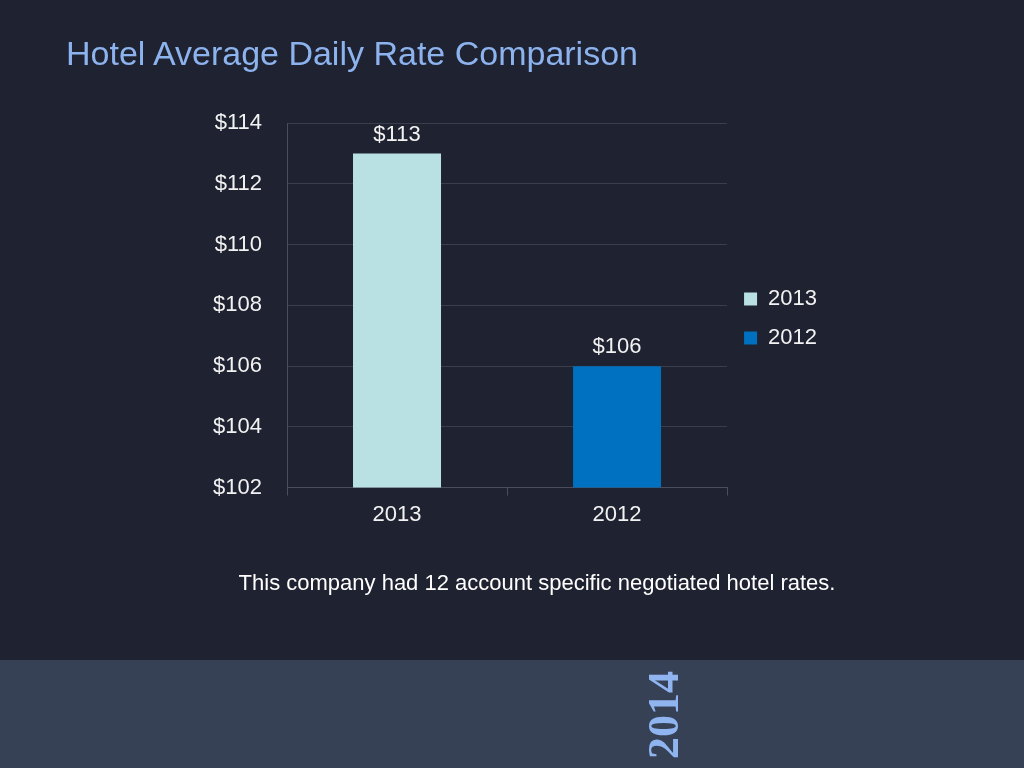 This screenshot has height=768, width=1024. I want to click on y-tick-label: $110, so click(238, 243).